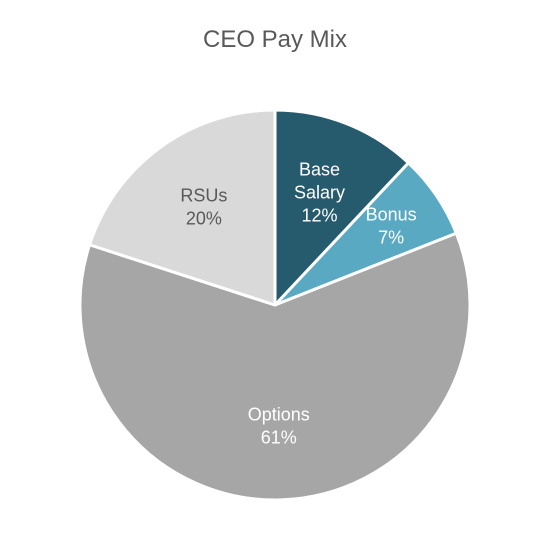 The height and width of the screenshot is (550, 550). Describe the element at coordinates (319, 216) in the screenshot. I see `pie-label-line: 12%` at that location.